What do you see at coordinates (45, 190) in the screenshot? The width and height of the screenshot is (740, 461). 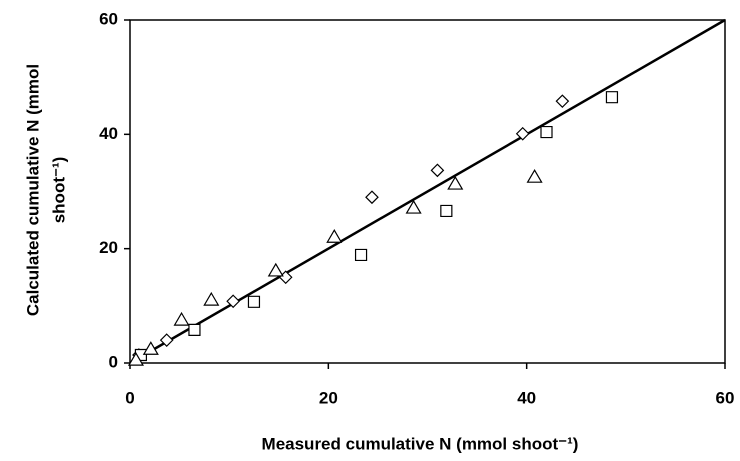 I see `y-axis-label: Calculated cumulative N (mmol shoot⁻¹)` at bounding box center [45, 190].